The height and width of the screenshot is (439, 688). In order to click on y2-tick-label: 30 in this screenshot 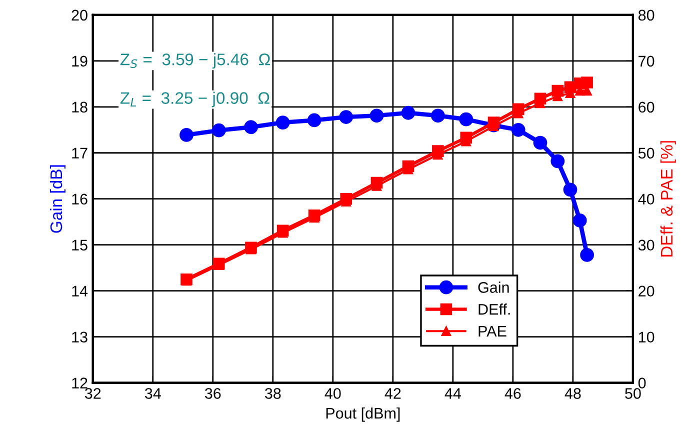, I will do `click(646, 245)`.